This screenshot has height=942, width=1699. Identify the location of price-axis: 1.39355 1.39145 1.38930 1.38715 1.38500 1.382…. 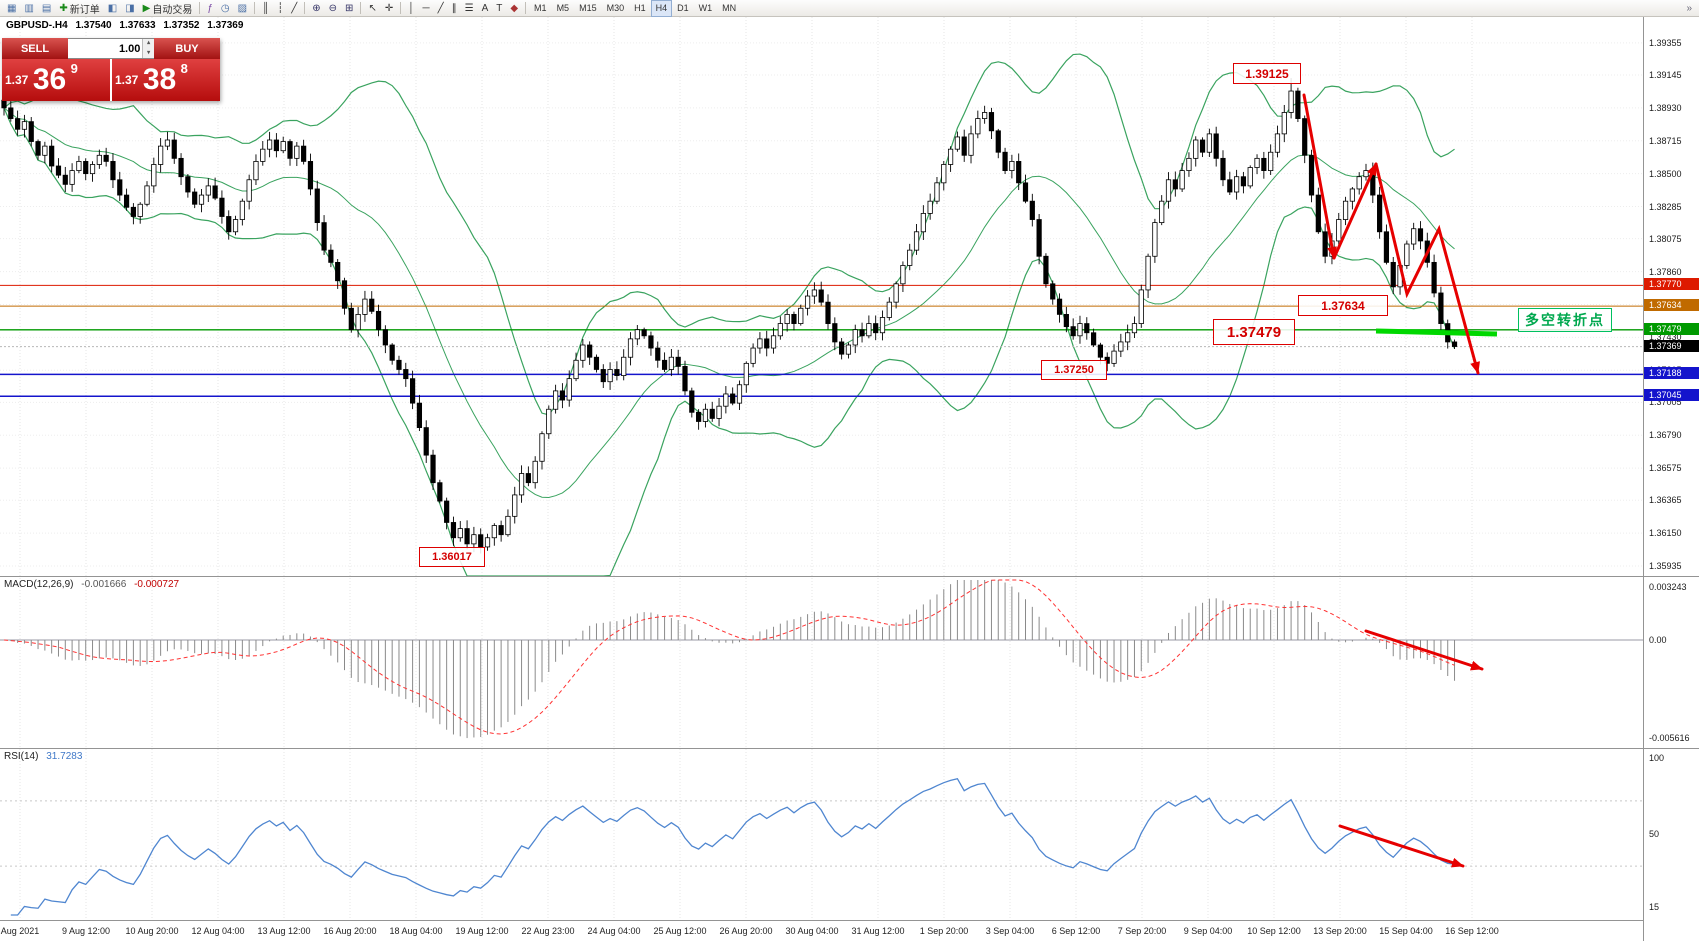
(1671, 479).